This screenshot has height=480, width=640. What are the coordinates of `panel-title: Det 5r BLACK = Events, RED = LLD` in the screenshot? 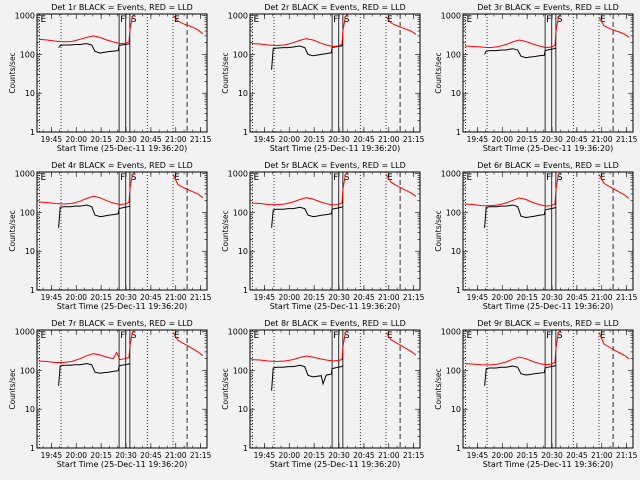 It's located at (335, 165).